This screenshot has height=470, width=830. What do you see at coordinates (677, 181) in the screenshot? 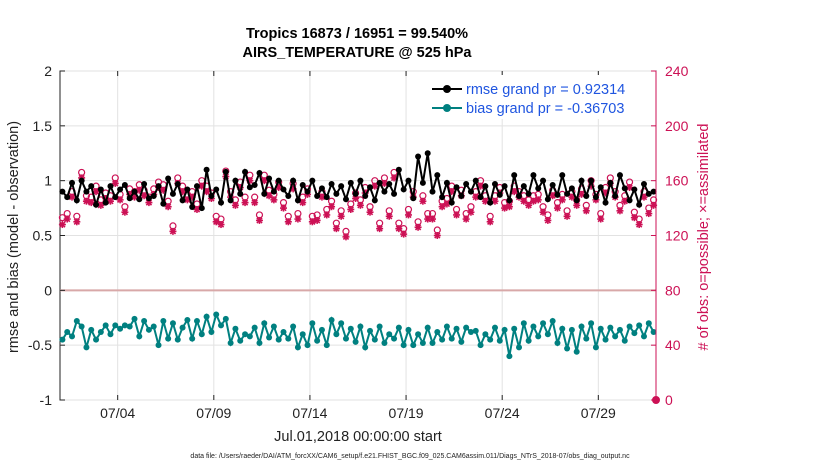
I see `y-tick-label-right: 160` at bounding box center [677, 181].